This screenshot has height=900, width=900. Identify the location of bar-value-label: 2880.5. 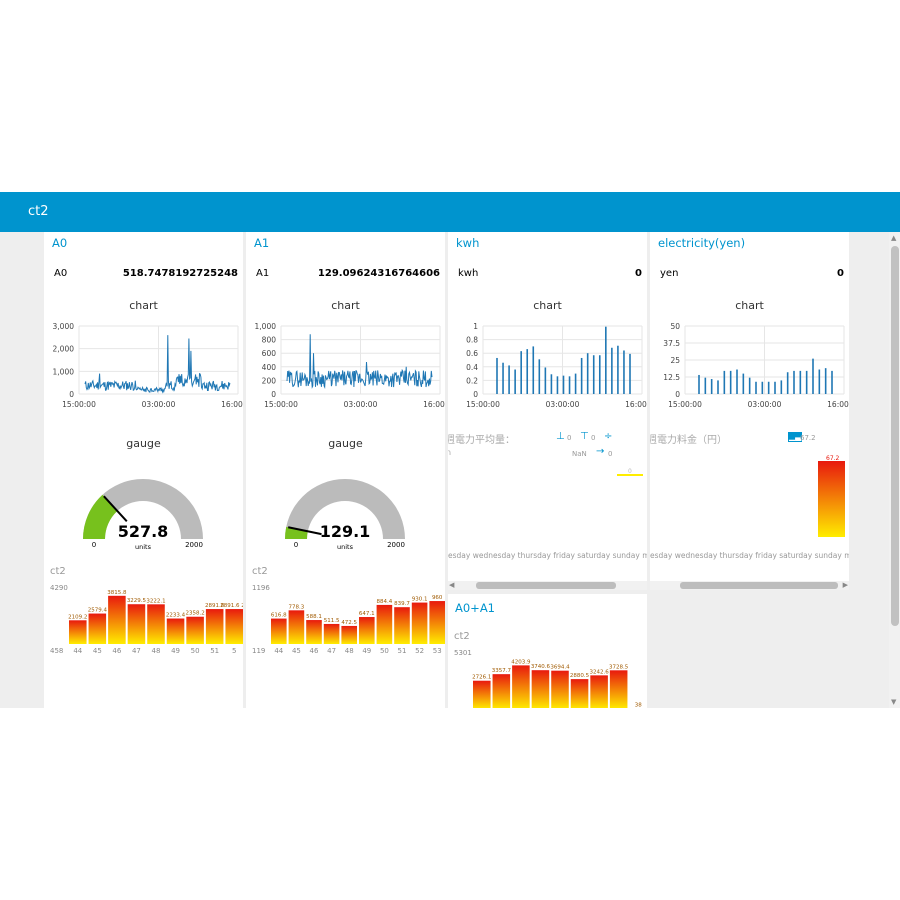
(580, 676).